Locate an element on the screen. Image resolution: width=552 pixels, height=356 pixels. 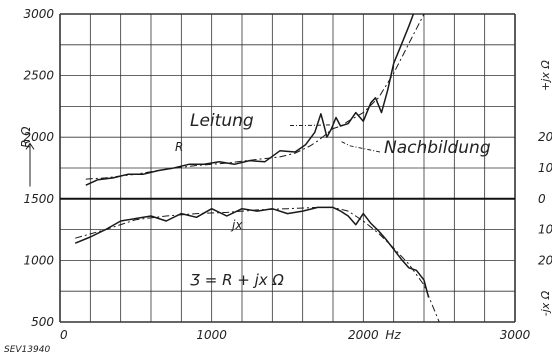
y-tick-label: 1000 is located at coordinates (38, 260).